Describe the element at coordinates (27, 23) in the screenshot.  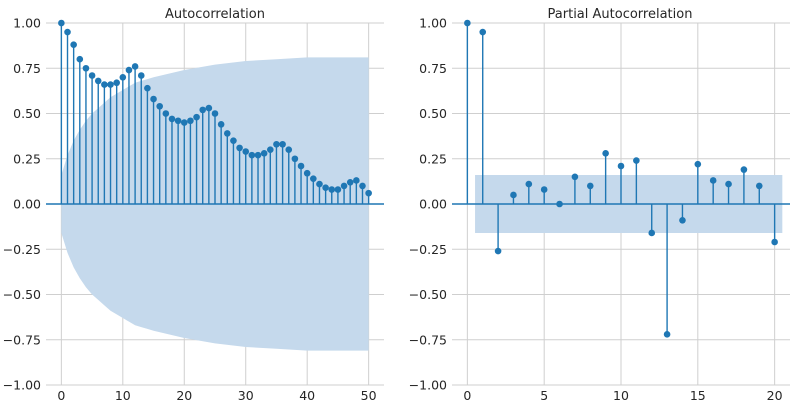
I see `acf-y-tick-label: 1.00` at that location.